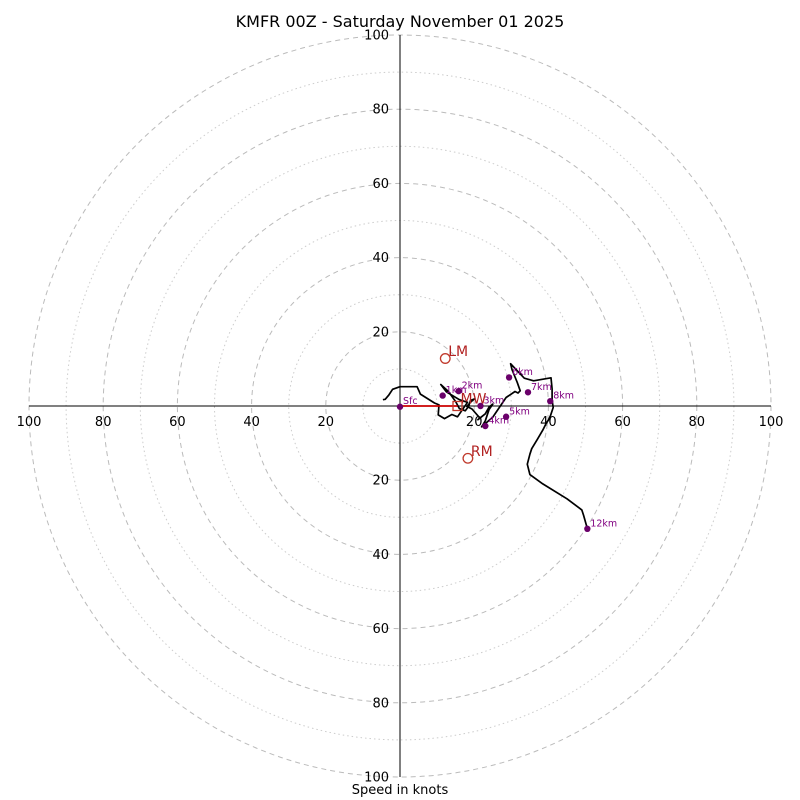 The width and height of the screenshot is (800, 800). Describe the element at coordinates (400, 21) in the screenshot. I see `chart-title: KMFR 00Z - Saturday November 01 2025` at that location.